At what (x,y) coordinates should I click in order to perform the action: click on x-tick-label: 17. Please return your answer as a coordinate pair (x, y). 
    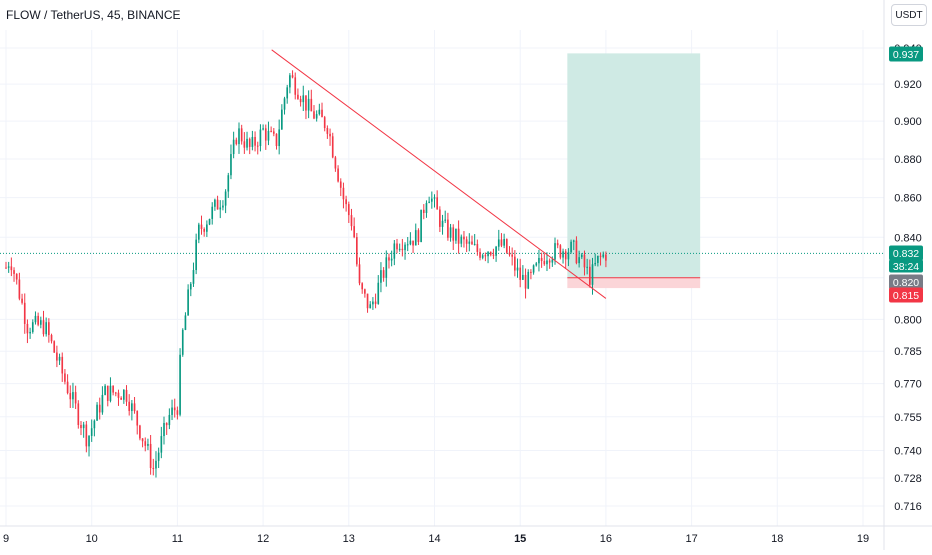
    Looking at the image, I should click on (691, 539).